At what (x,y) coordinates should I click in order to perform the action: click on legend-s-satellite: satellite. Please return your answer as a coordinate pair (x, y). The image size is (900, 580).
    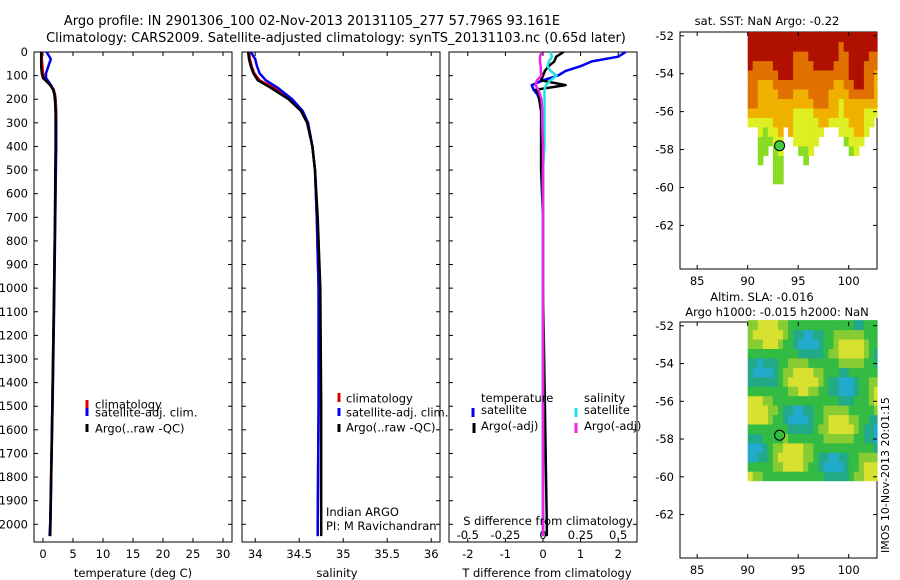
    Looking at the image, I should click on (607, 410).